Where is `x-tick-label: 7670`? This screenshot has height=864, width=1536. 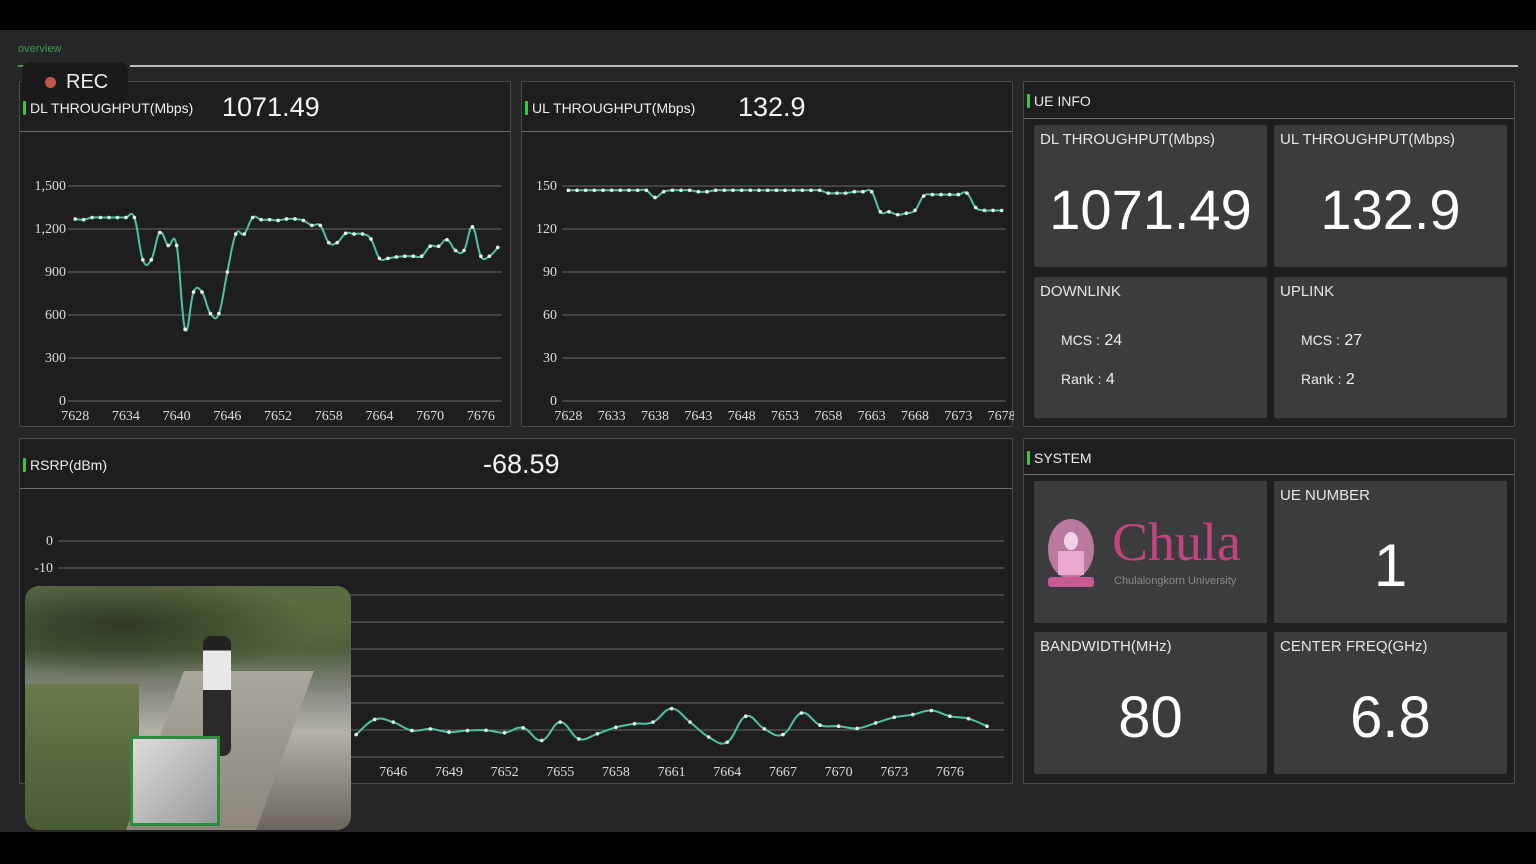
x-tick-label: 7670 is located at coordinates (430, 416).